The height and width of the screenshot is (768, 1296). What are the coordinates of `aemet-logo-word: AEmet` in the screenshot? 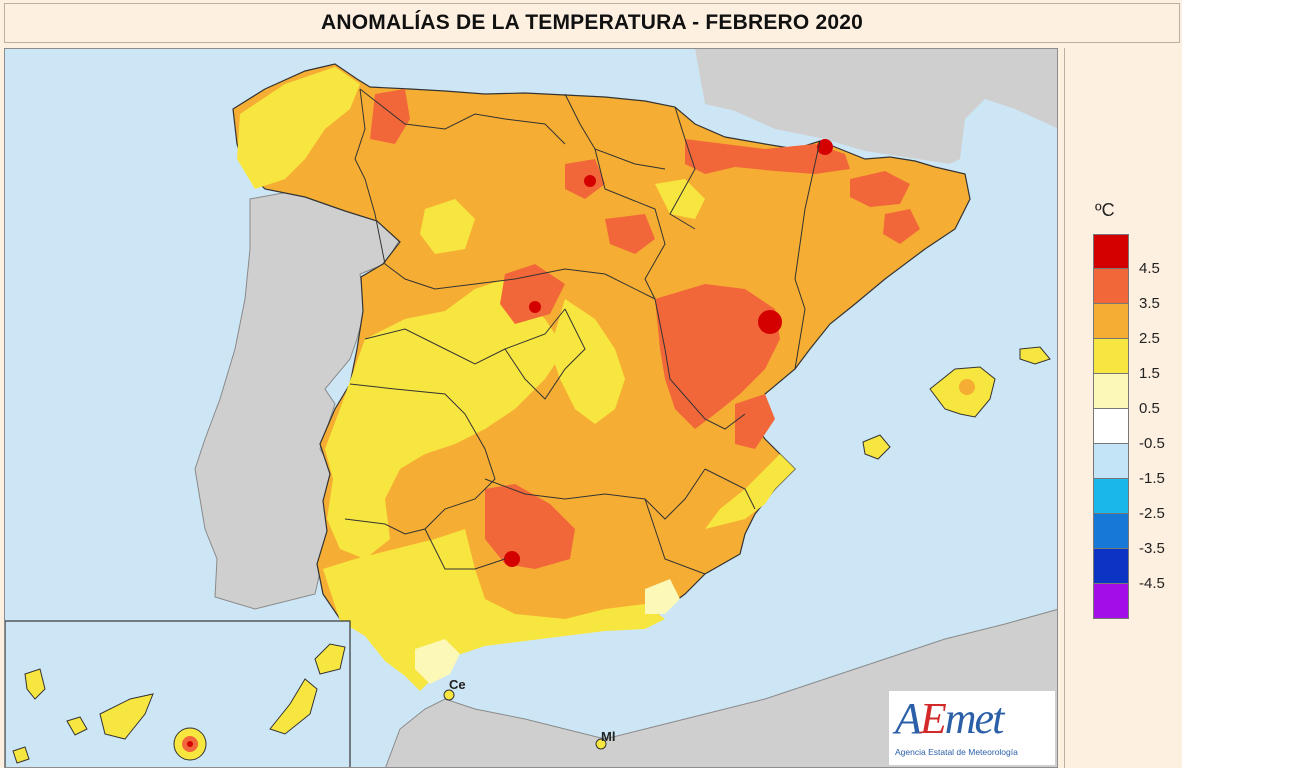 It's located at (949, 718).